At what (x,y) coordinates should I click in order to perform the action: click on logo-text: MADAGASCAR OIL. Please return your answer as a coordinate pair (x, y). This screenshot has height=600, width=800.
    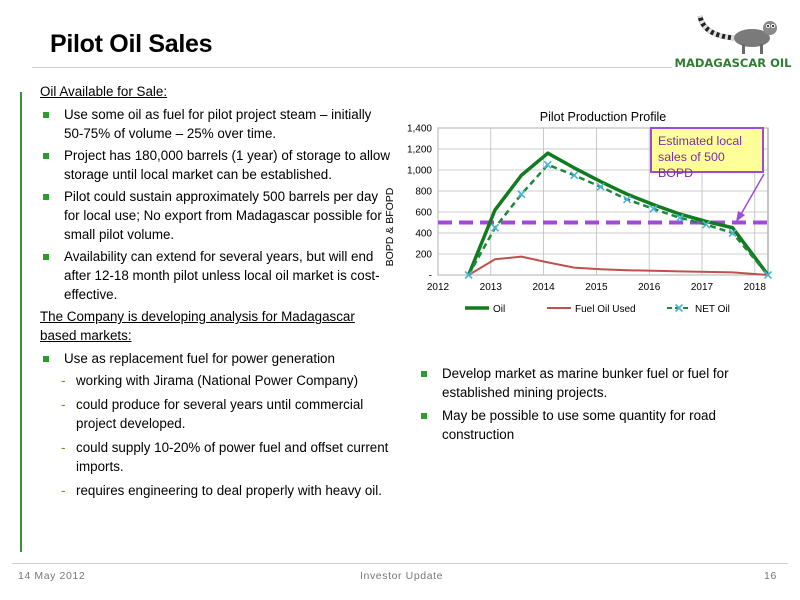
    Looking at the image, I should click on (733, 63).